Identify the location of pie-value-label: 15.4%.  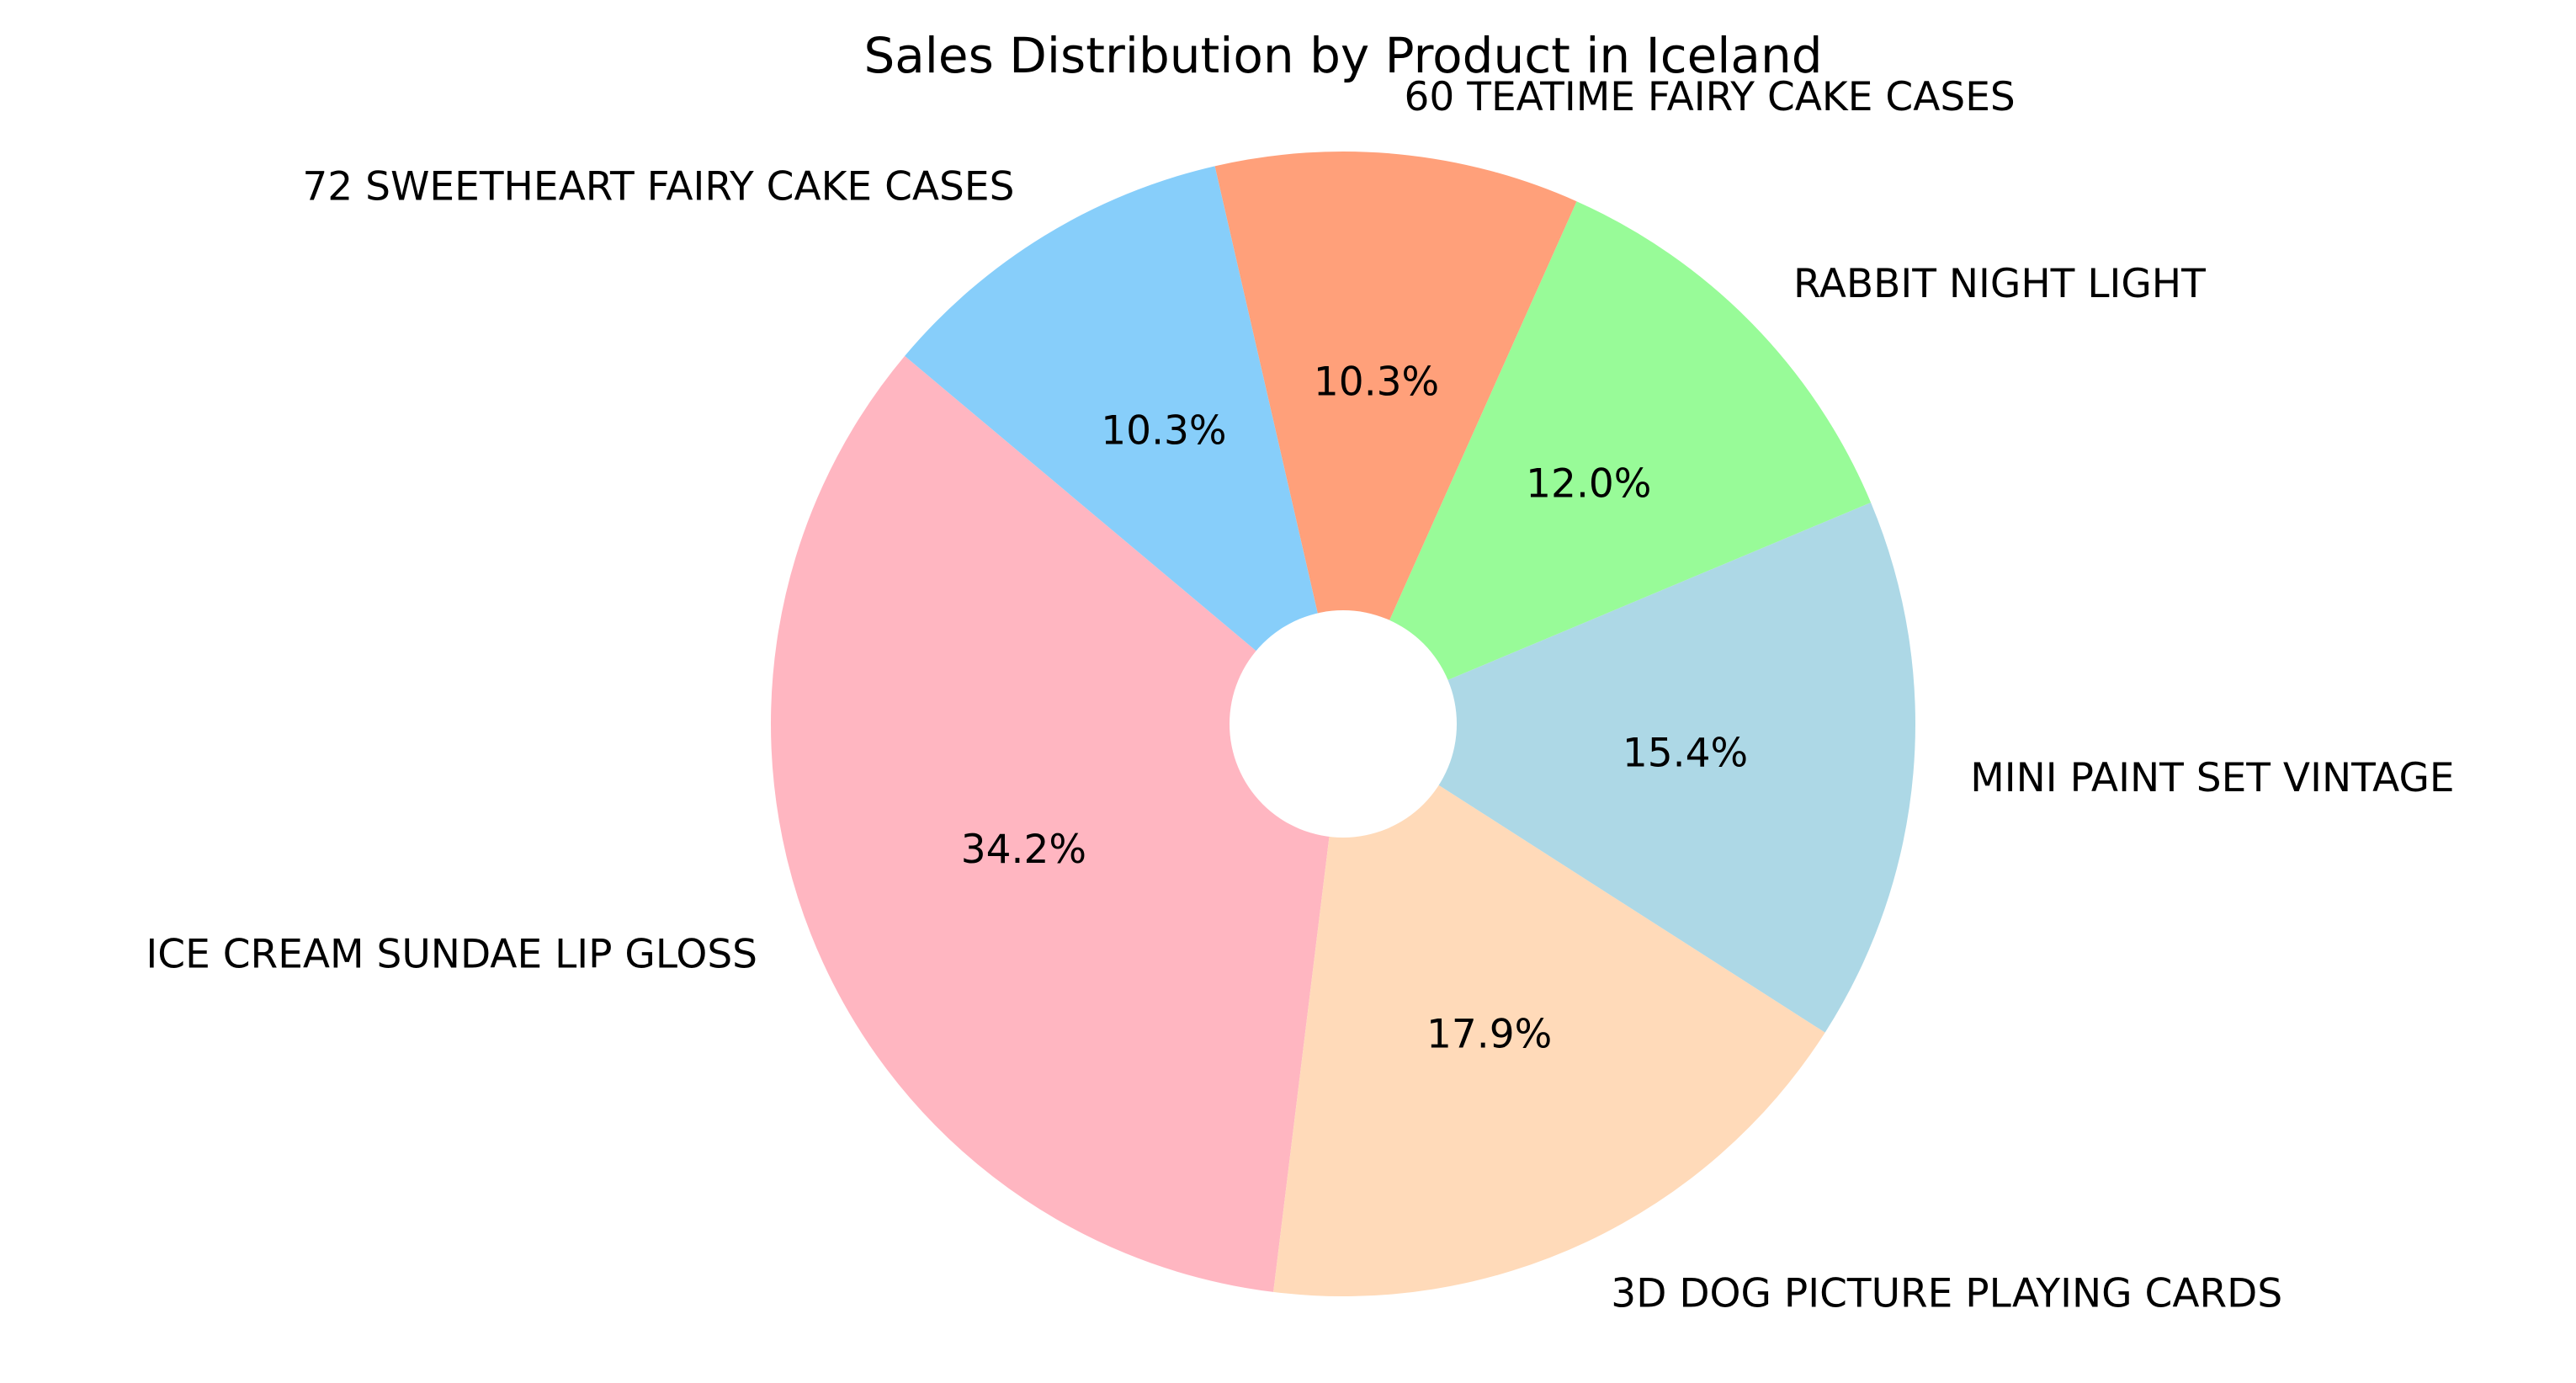
(1685, 754).